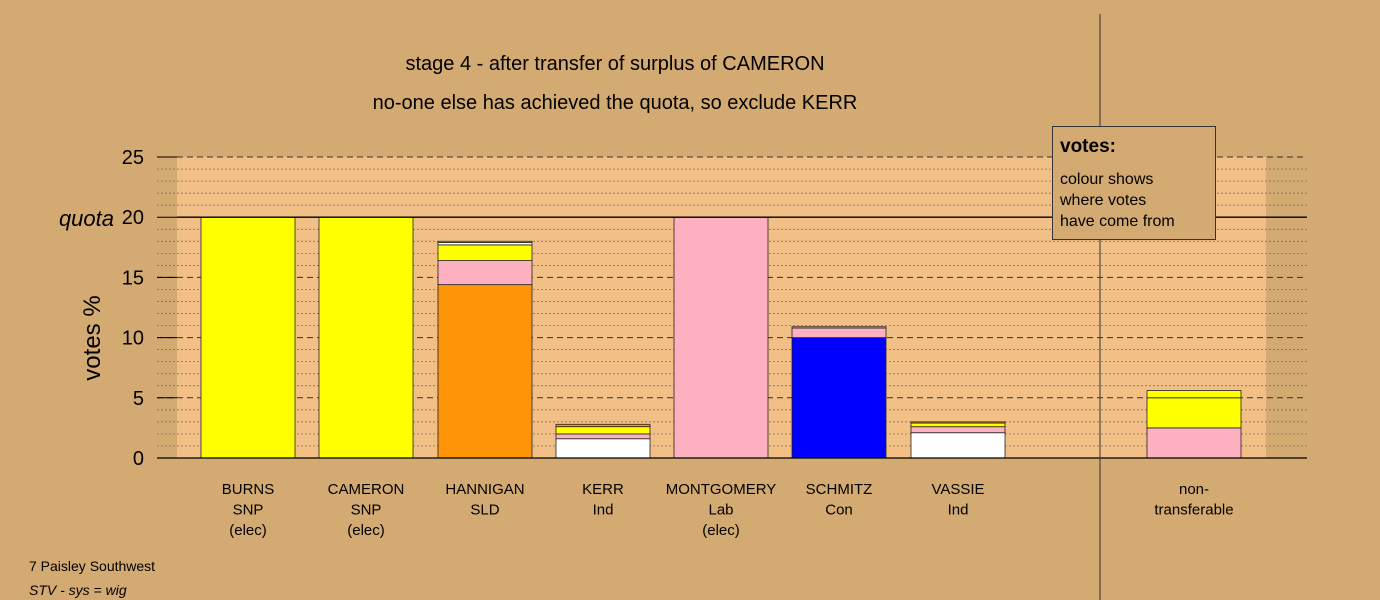 This screenshot has height=600, width=1380. I want to click on x-tick-label: Con, so click(839, 510).